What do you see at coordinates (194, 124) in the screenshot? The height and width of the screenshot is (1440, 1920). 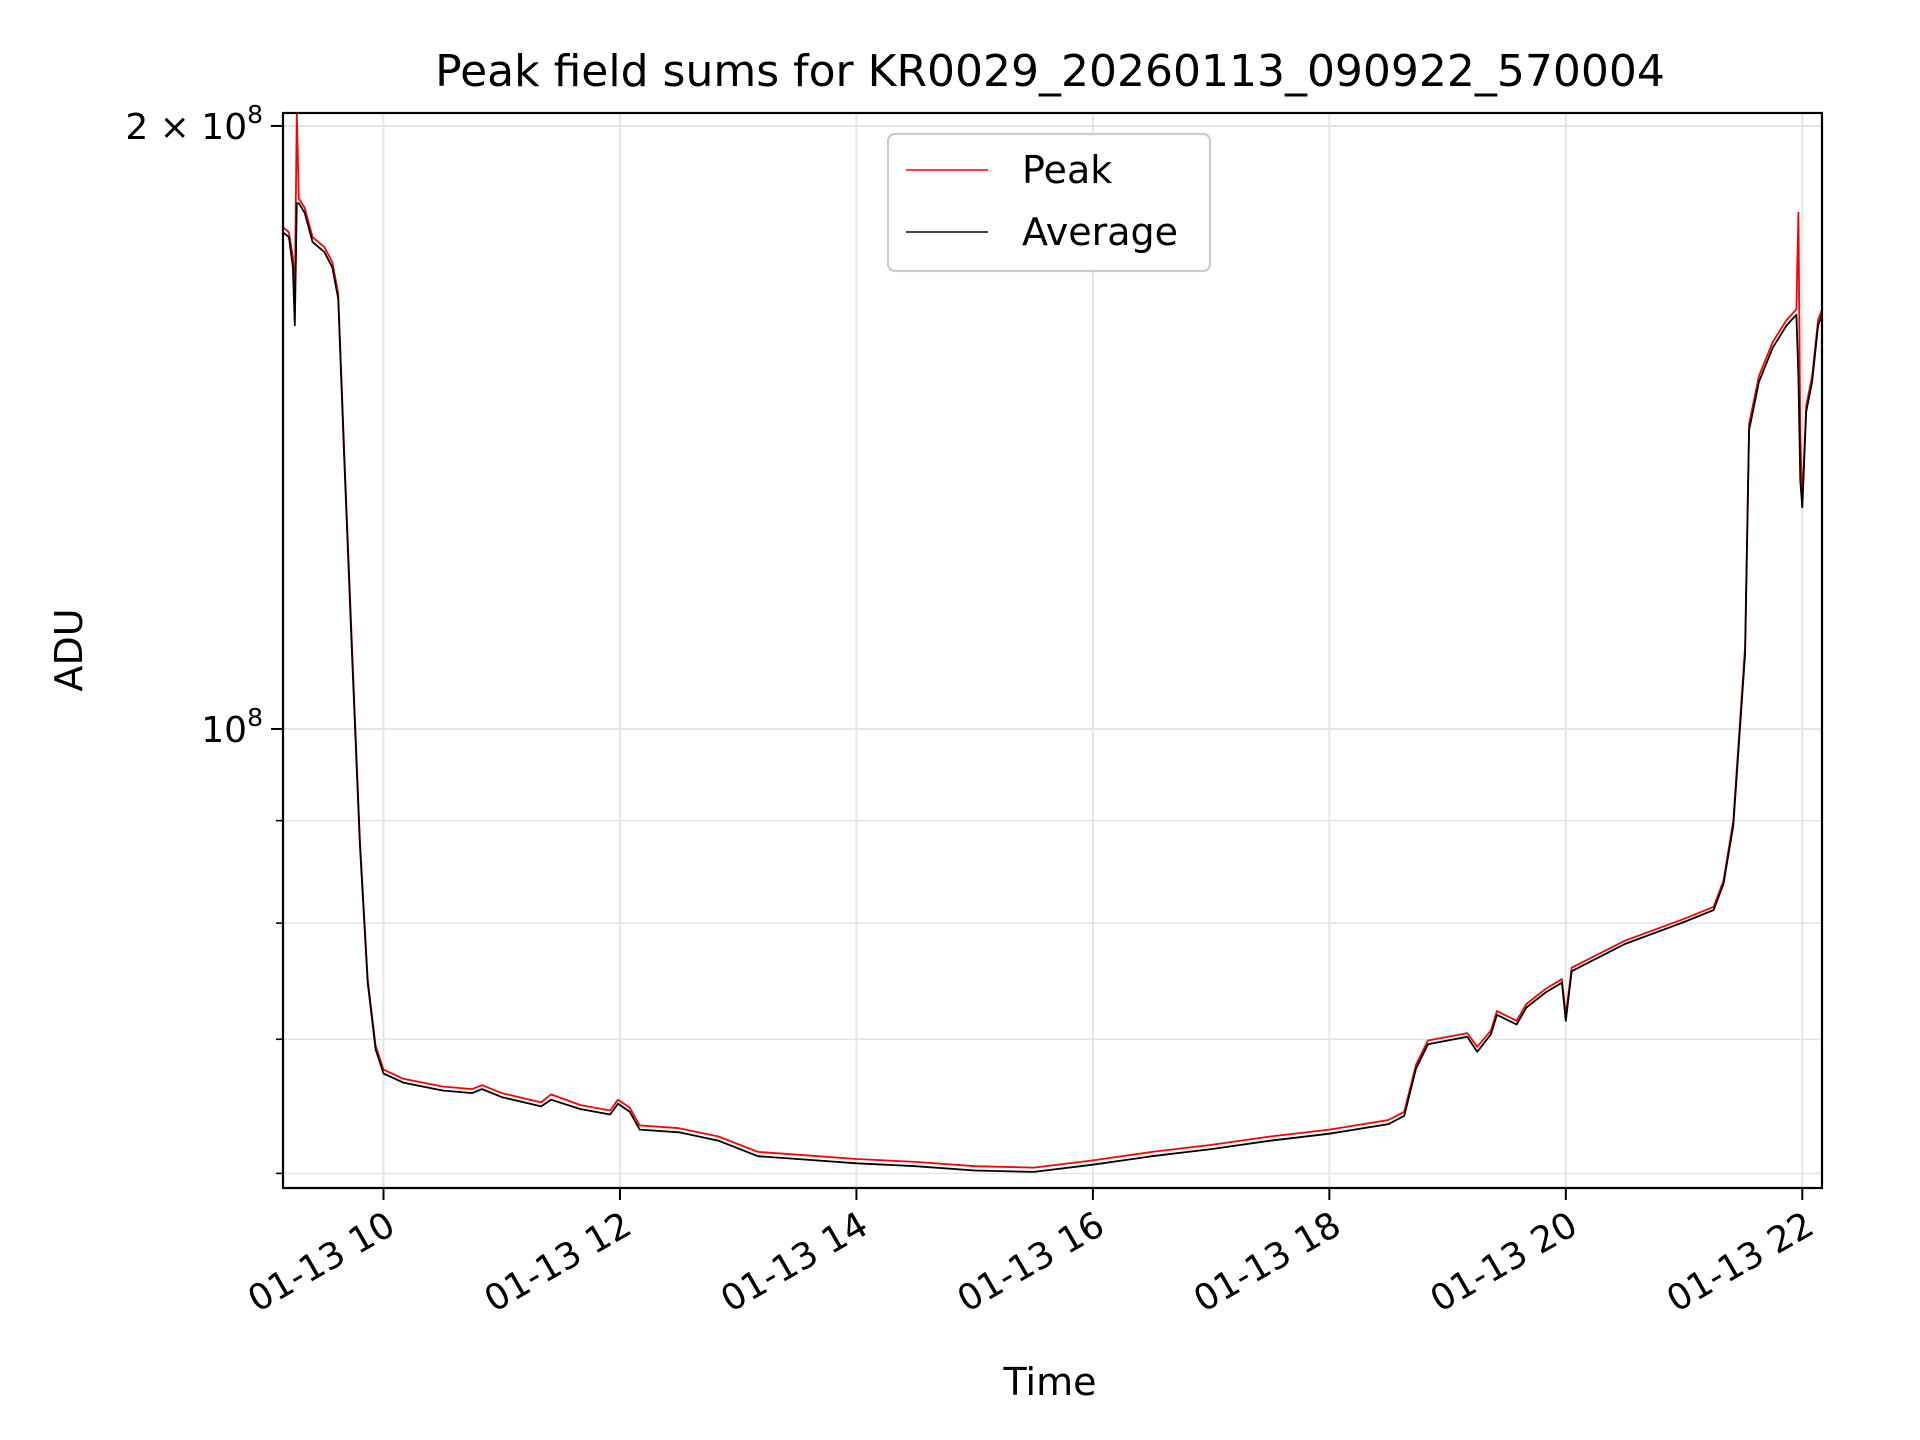 I see `y-tick-label: 2 × 108` at bounding box center [194, 124].